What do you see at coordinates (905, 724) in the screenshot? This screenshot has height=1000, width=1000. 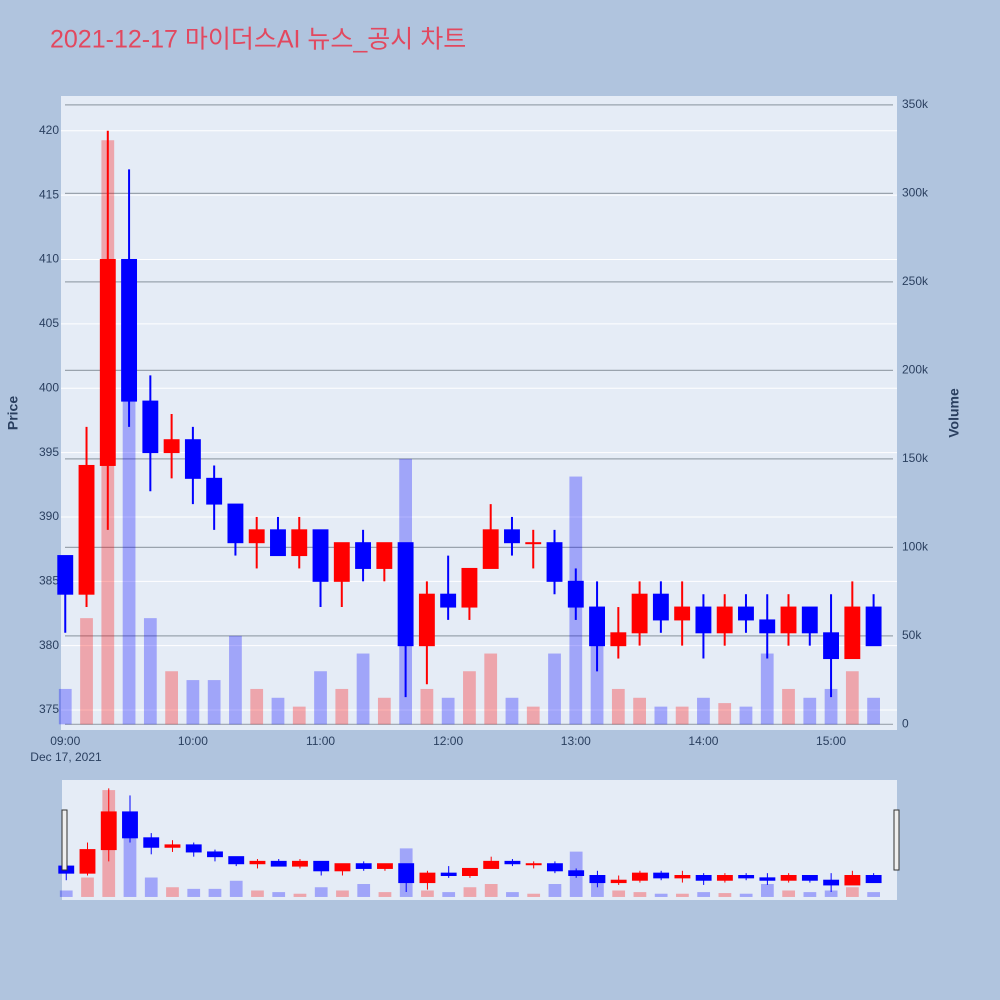 I see `y2-tick-label: 0` at bounding box center [905, 724].